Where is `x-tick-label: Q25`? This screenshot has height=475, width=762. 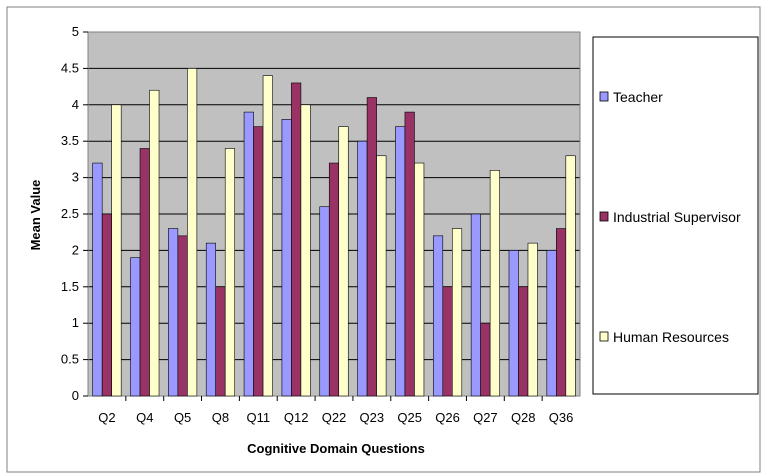
x-tick-label: Q25 is located at coordinates (409, 417).